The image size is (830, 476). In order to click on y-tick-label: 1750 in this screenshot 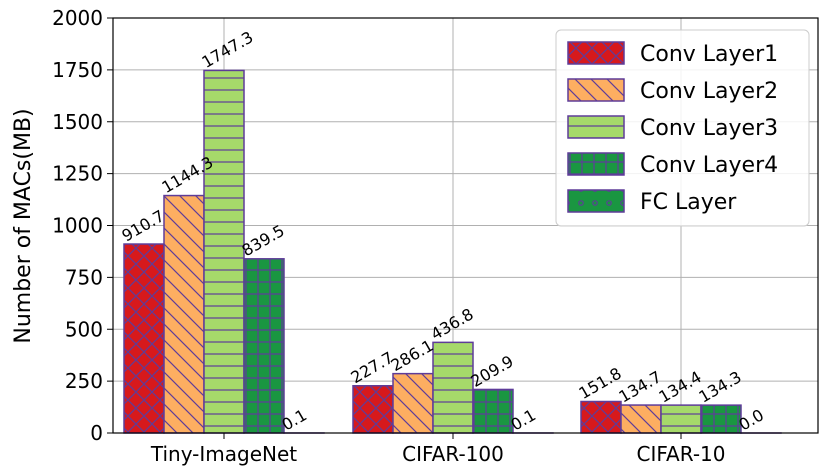, I will do `click(77, 70)`.